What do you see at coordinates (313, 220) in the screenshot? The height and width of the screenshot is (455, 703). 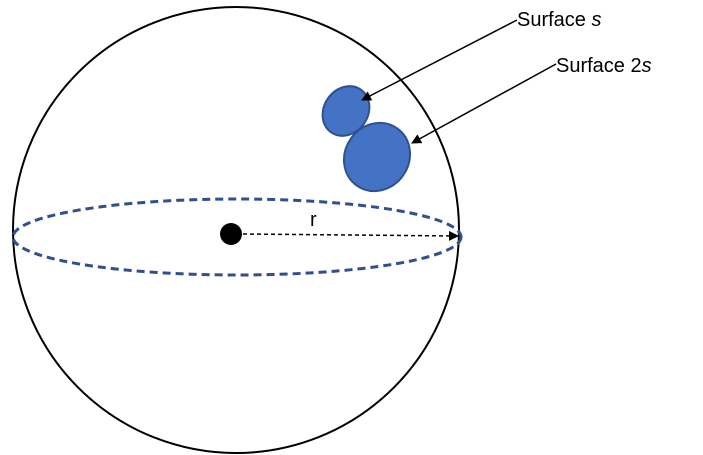 I see `radius-label: r` at bounding box center [313, 220].